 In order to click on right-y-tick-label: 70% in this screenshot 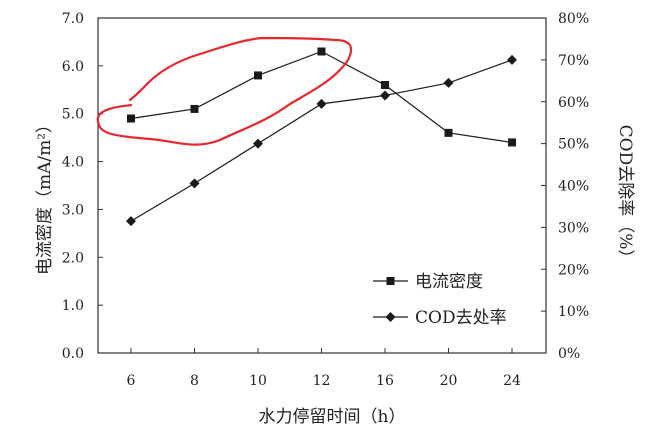, I will do `click(573, 61)`.